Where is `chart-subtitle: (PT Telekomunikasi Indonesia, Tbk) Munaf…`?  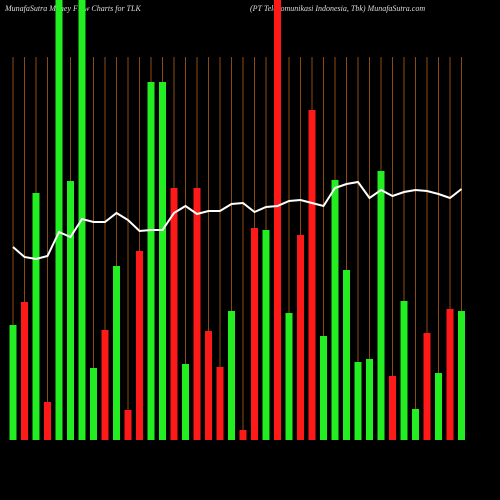 chart-subtitle: (PT Telekomunikasi Indonesia, Tbk) Munaf… is located at coordinates (337, 8).